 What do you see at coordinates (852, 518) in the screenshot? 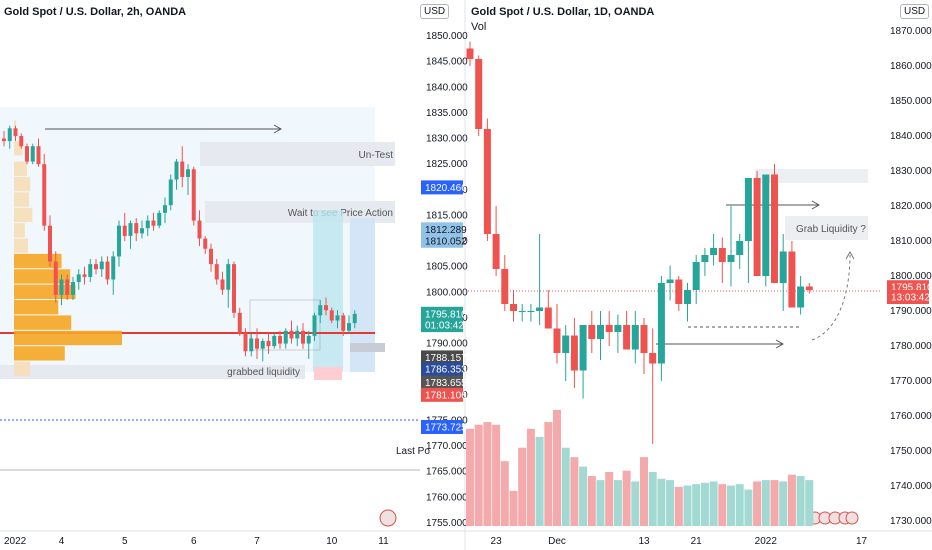
I see `event-flag-icon` at bounding box center [852, 518].